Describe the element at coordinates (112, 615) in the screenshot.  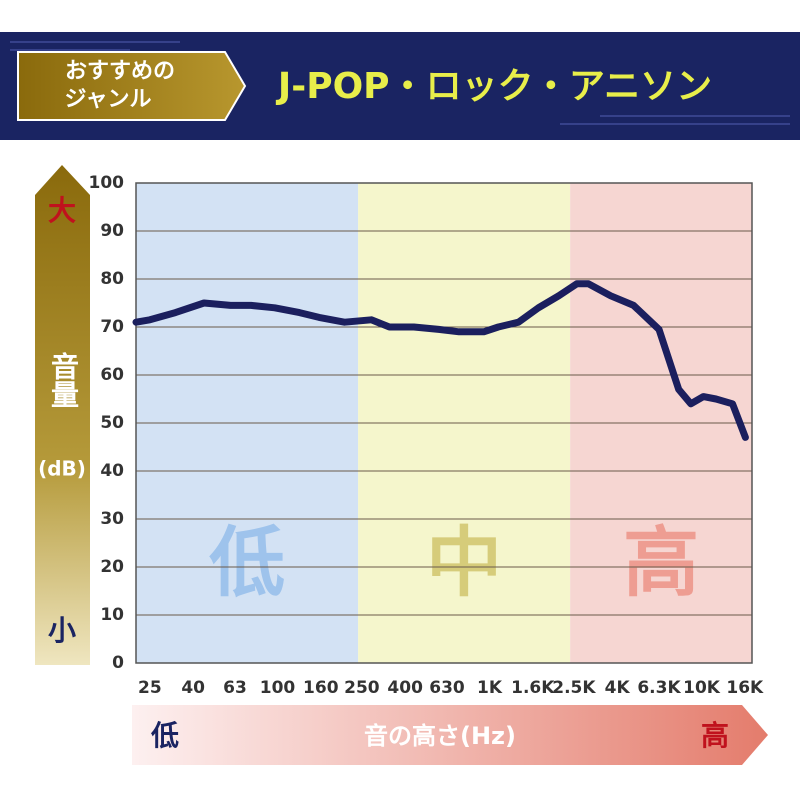
I see `y-tick-label: 10` at that location.